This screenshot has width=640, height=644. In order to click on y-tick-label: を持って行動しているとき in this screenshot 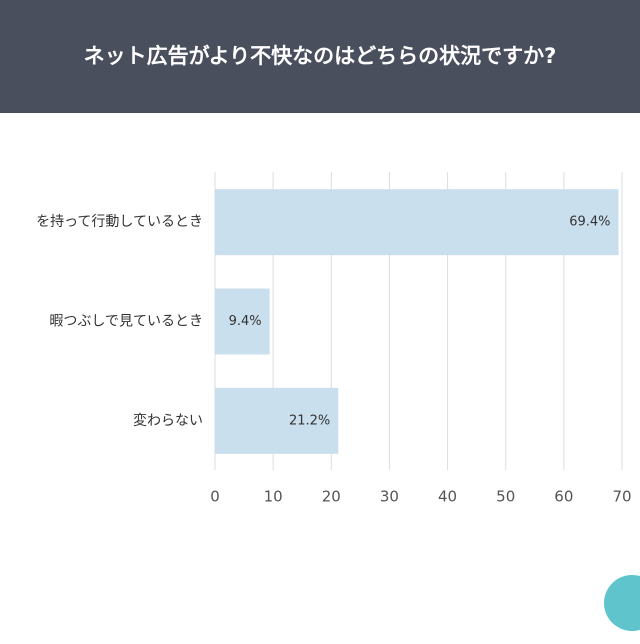, I will do `click(119, 222)`.